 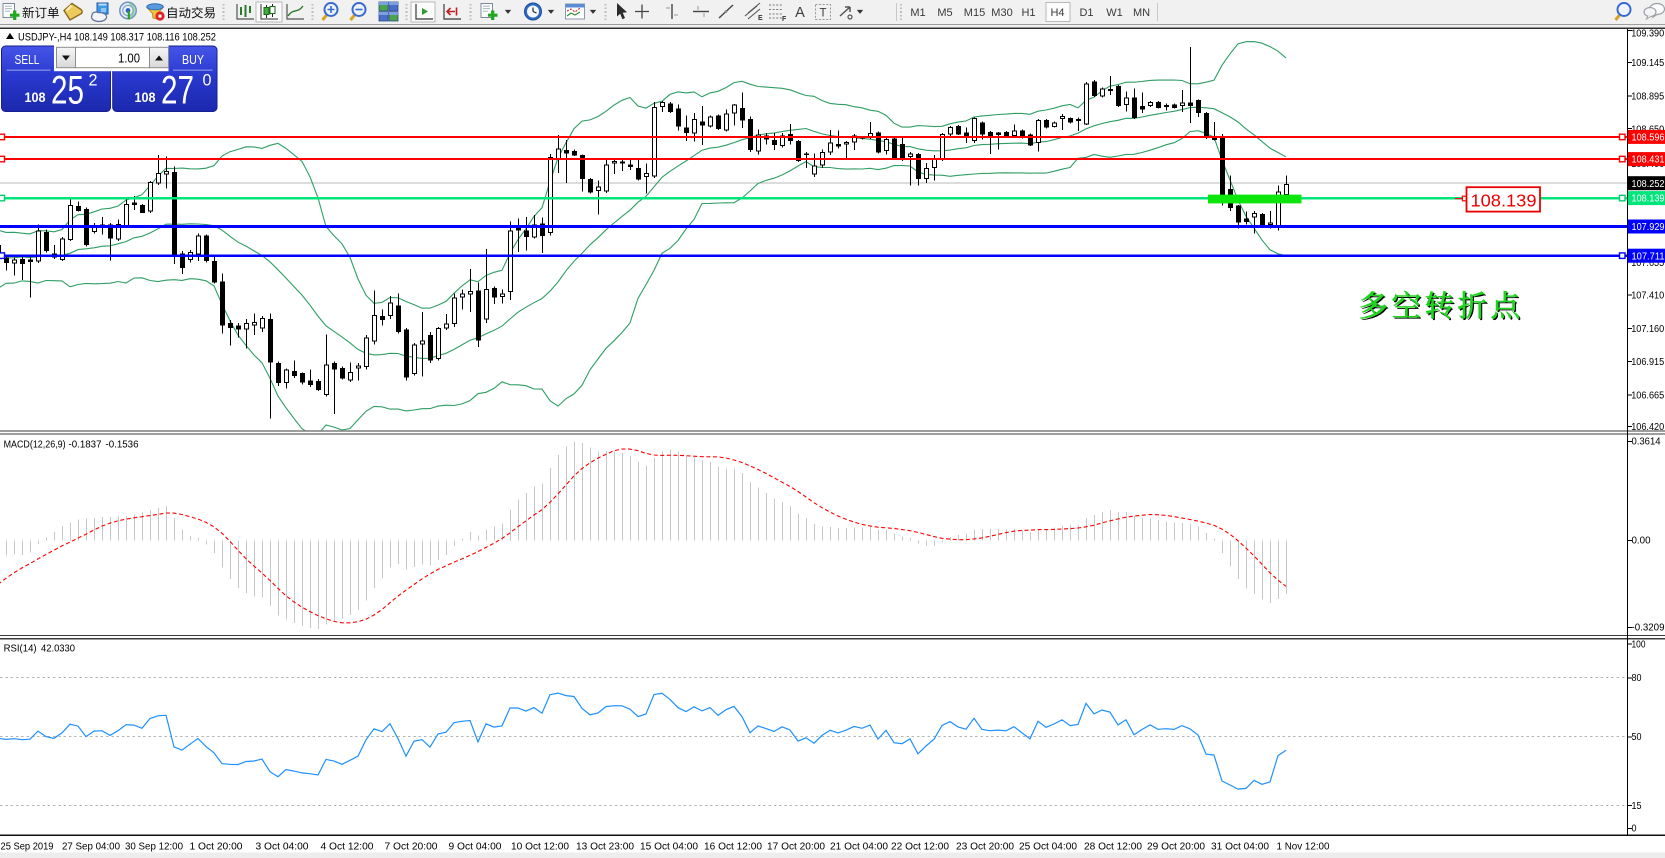 I want to click on svg-text: 1.00, so click(x=129, y=57).